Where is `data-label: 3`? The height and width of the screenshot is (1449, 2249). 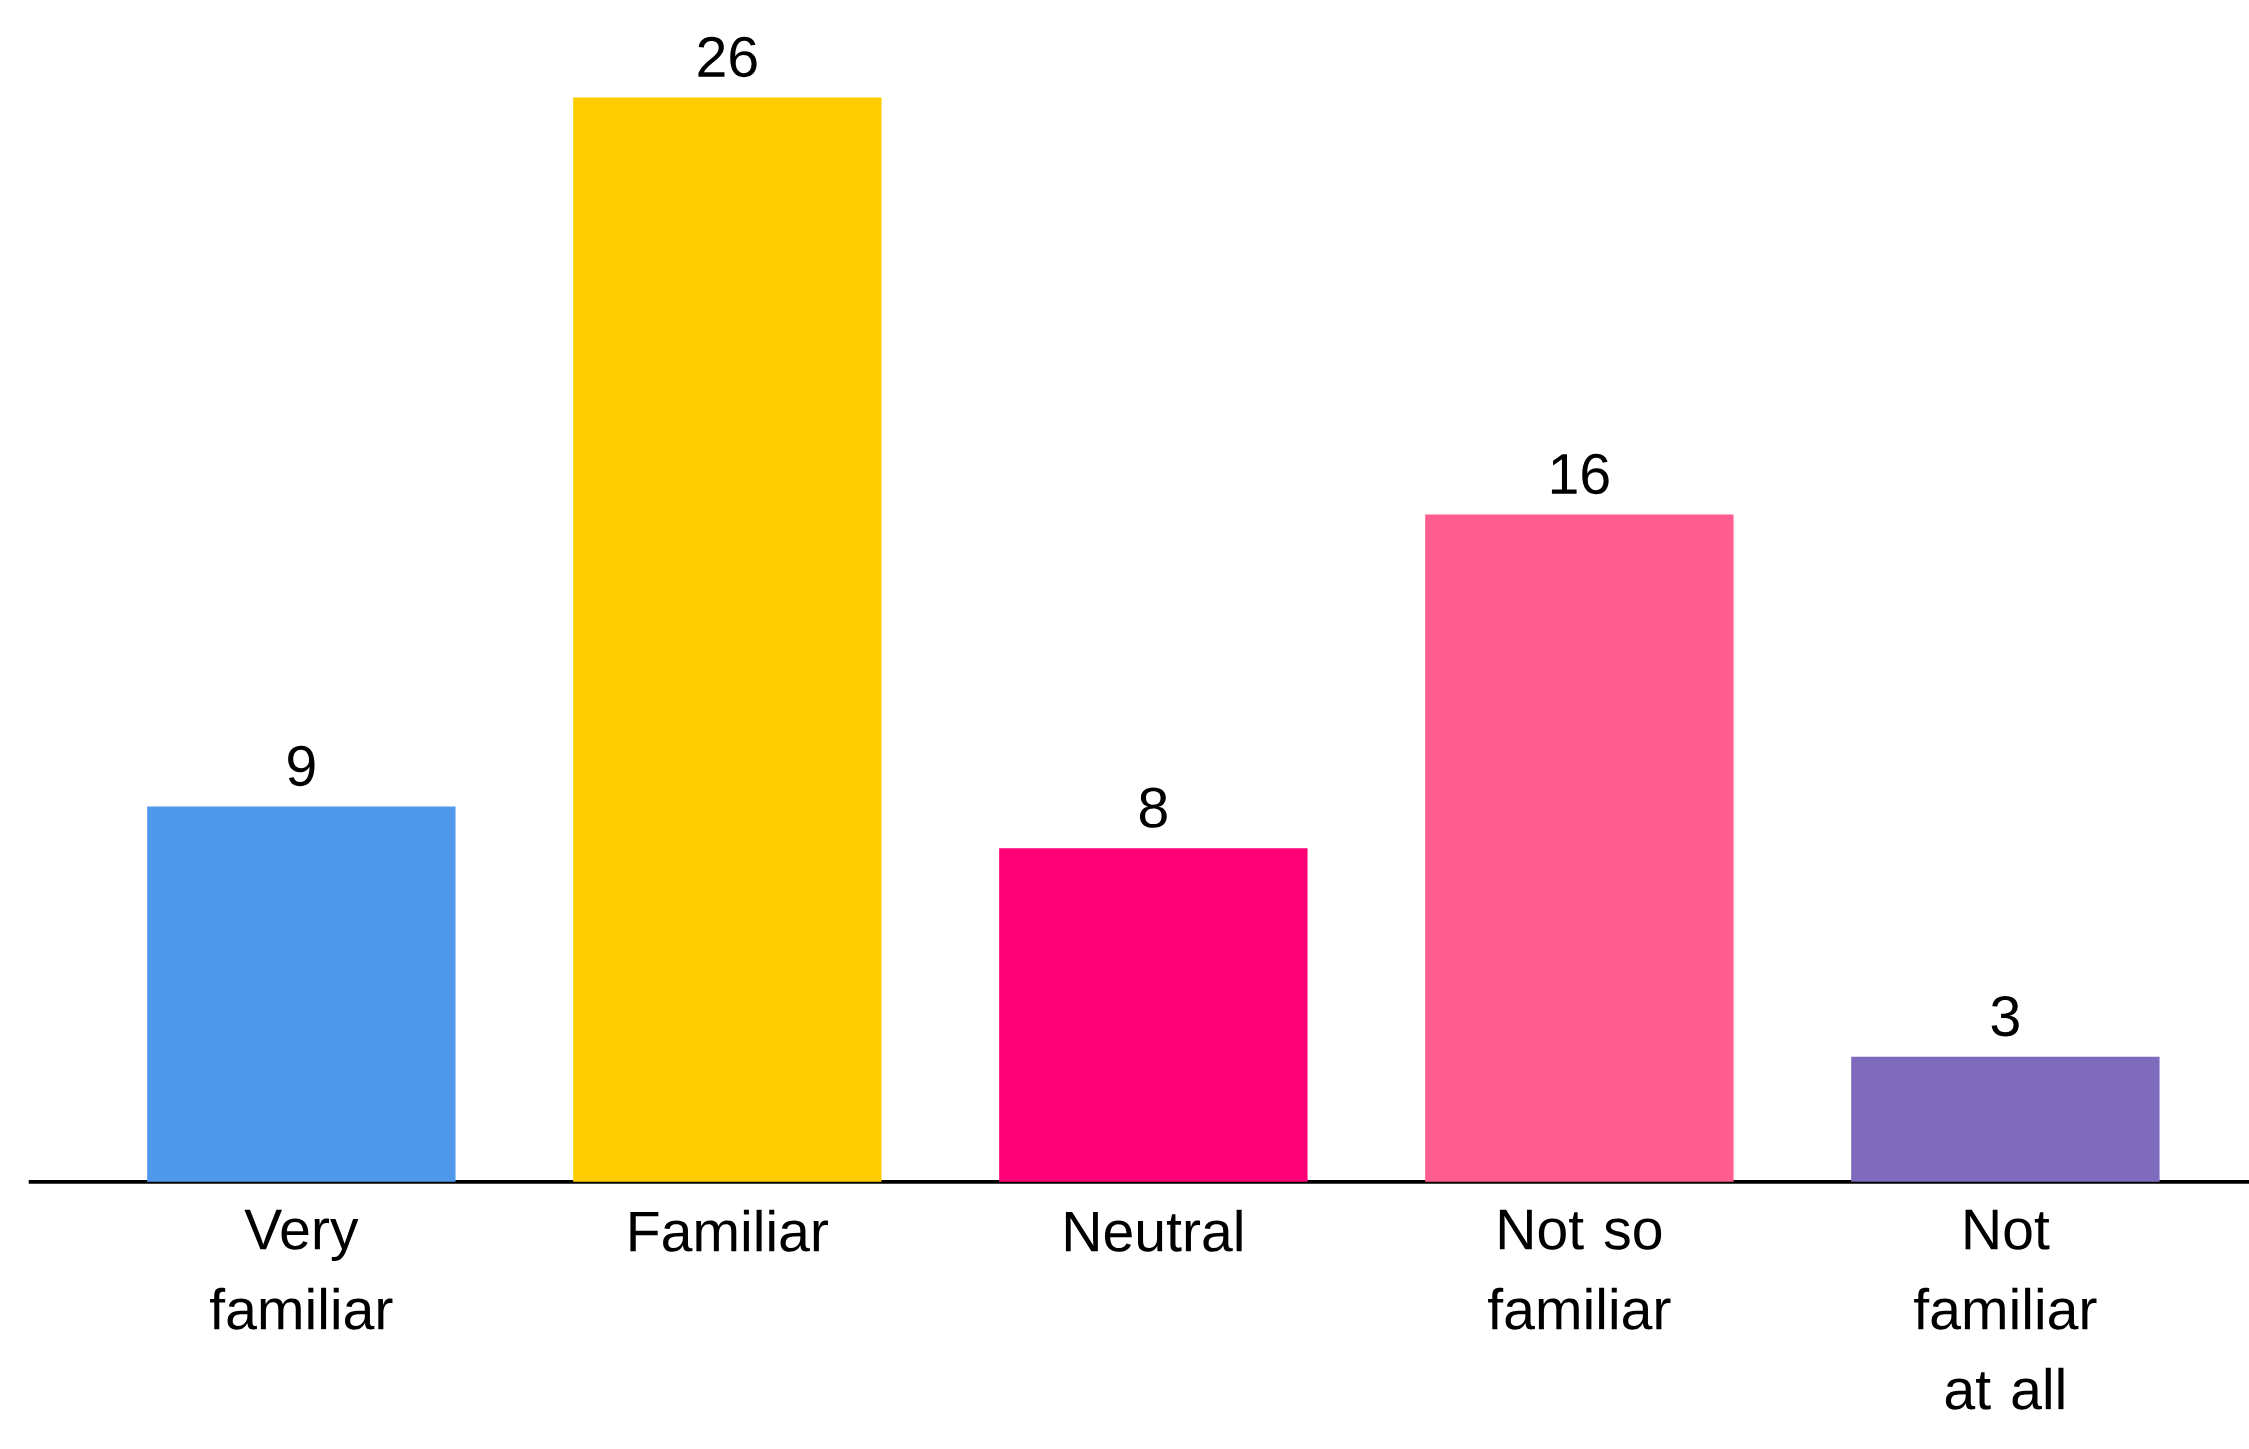
data-label: 3 is located at coordinates (2005, 1016).